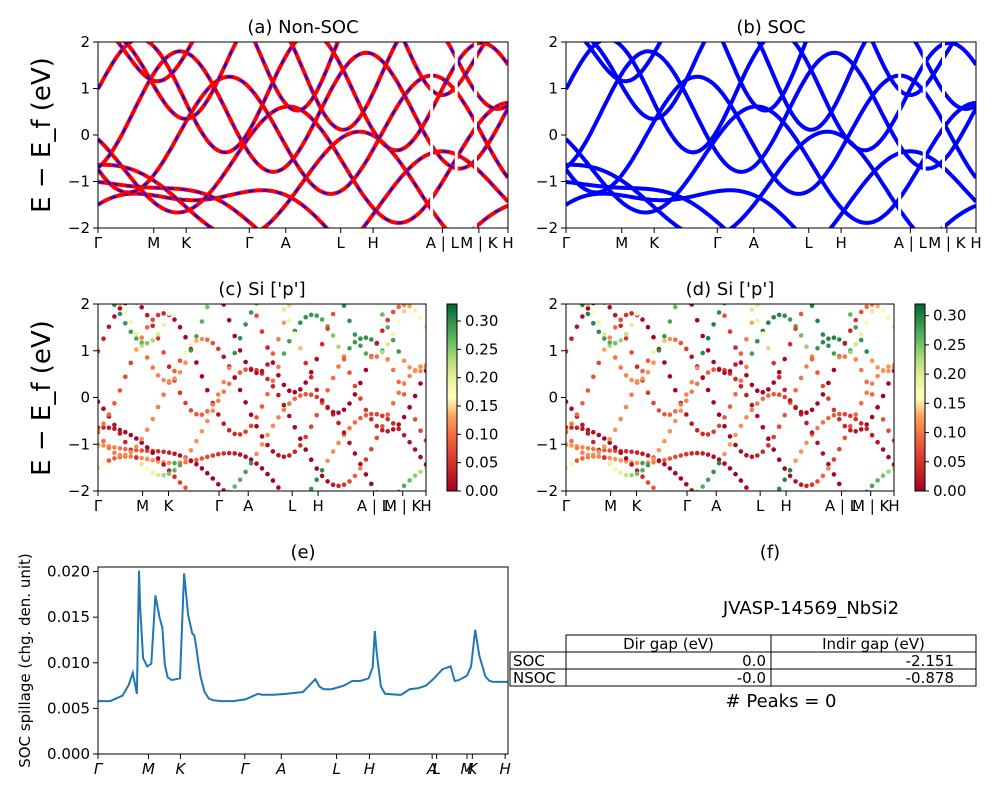  What do you see at coordinates (754, 243) in the screenshot?
I see `x-tick-label: A` at bounding box center [754, 243].